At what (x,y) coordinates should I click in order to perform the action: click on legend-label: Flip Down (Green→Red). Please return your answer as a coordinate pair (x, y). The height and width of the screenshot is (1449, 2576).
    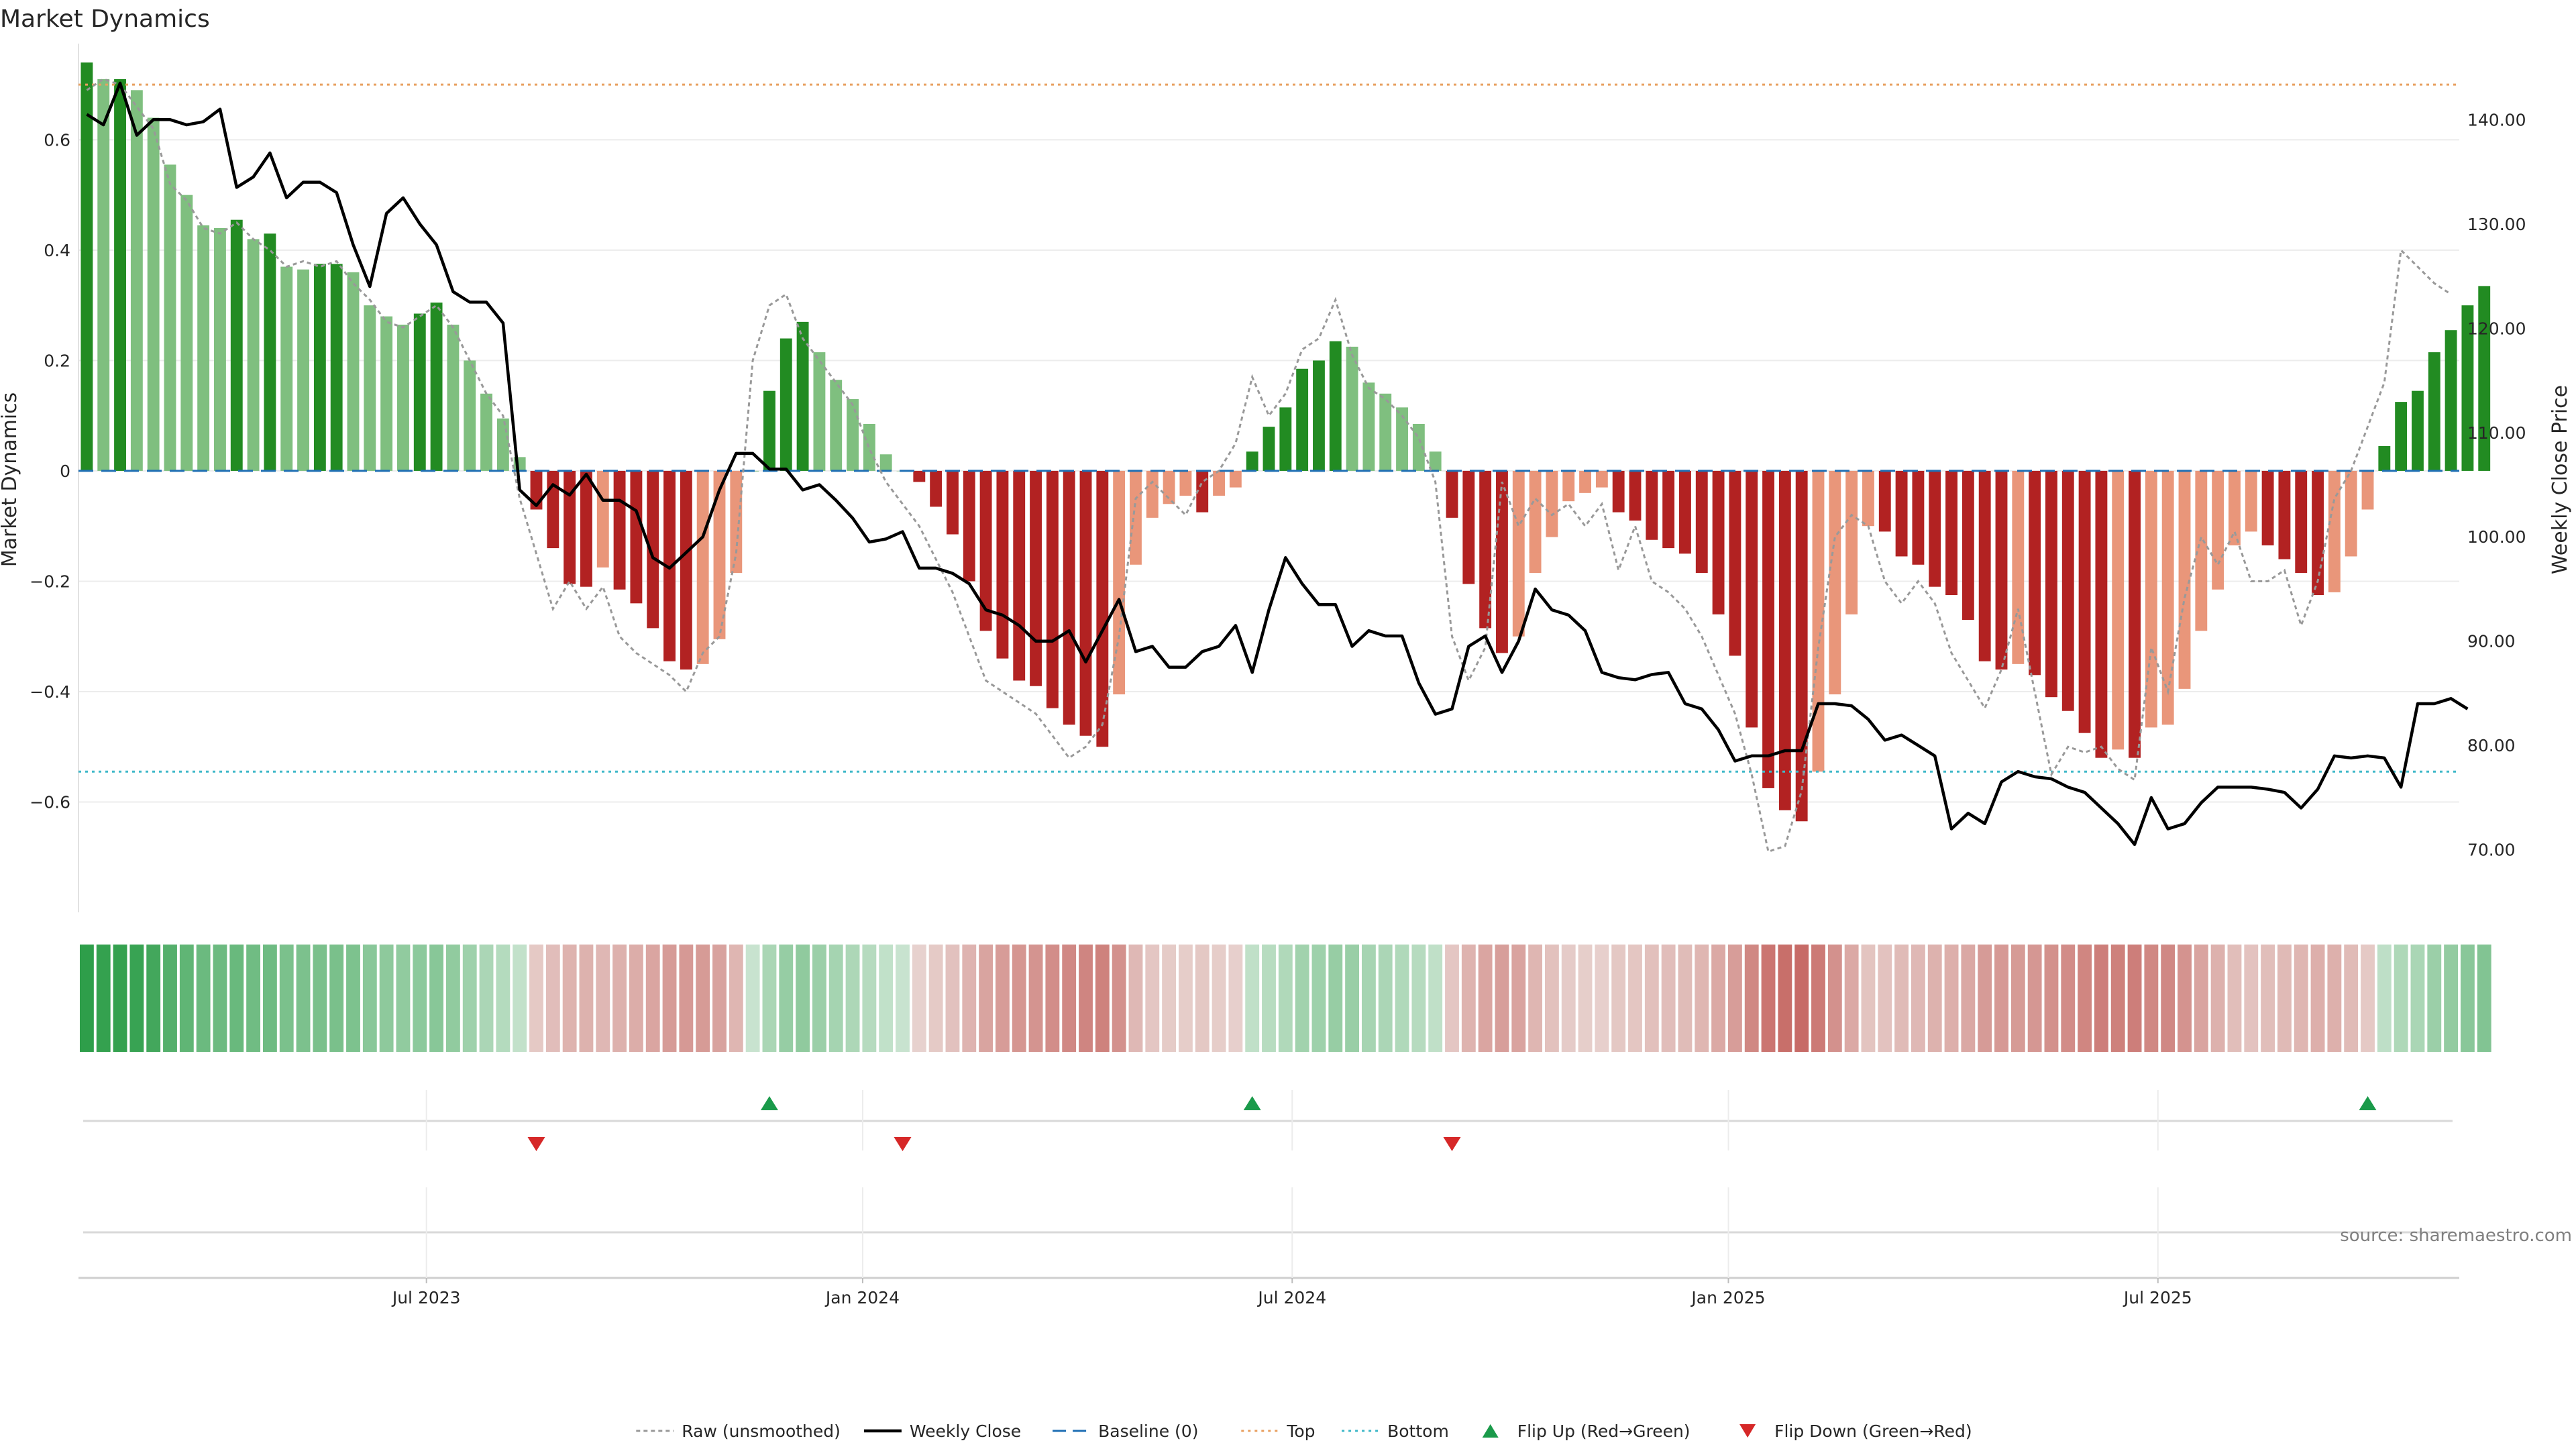
    Looking at the image, I should click on (1873, 1431).